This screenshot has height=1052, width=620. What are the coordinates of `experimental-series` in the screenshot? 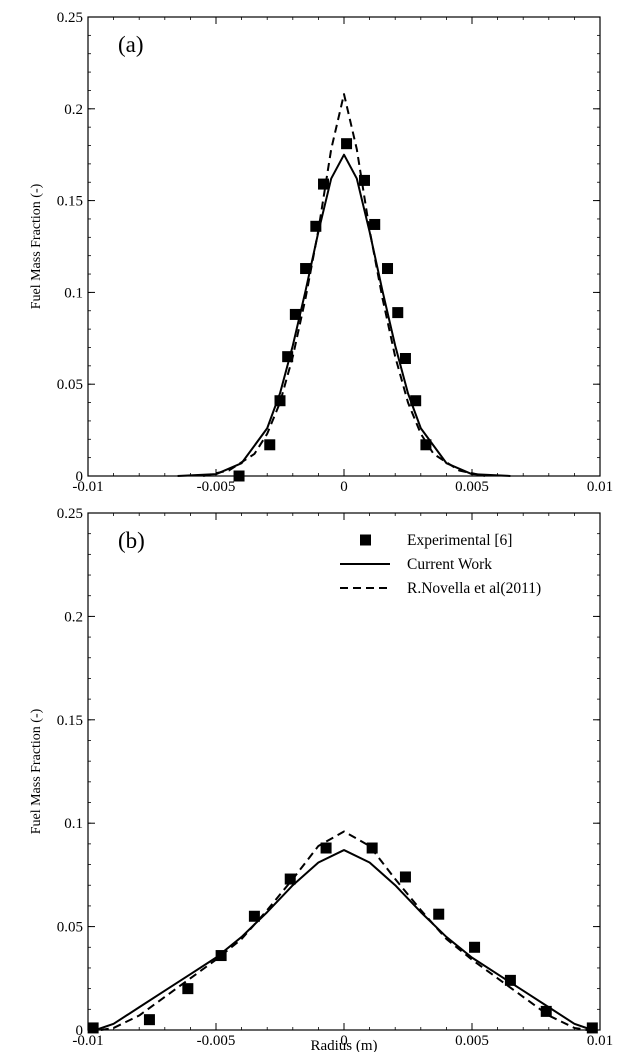 It's located at (332, 310).